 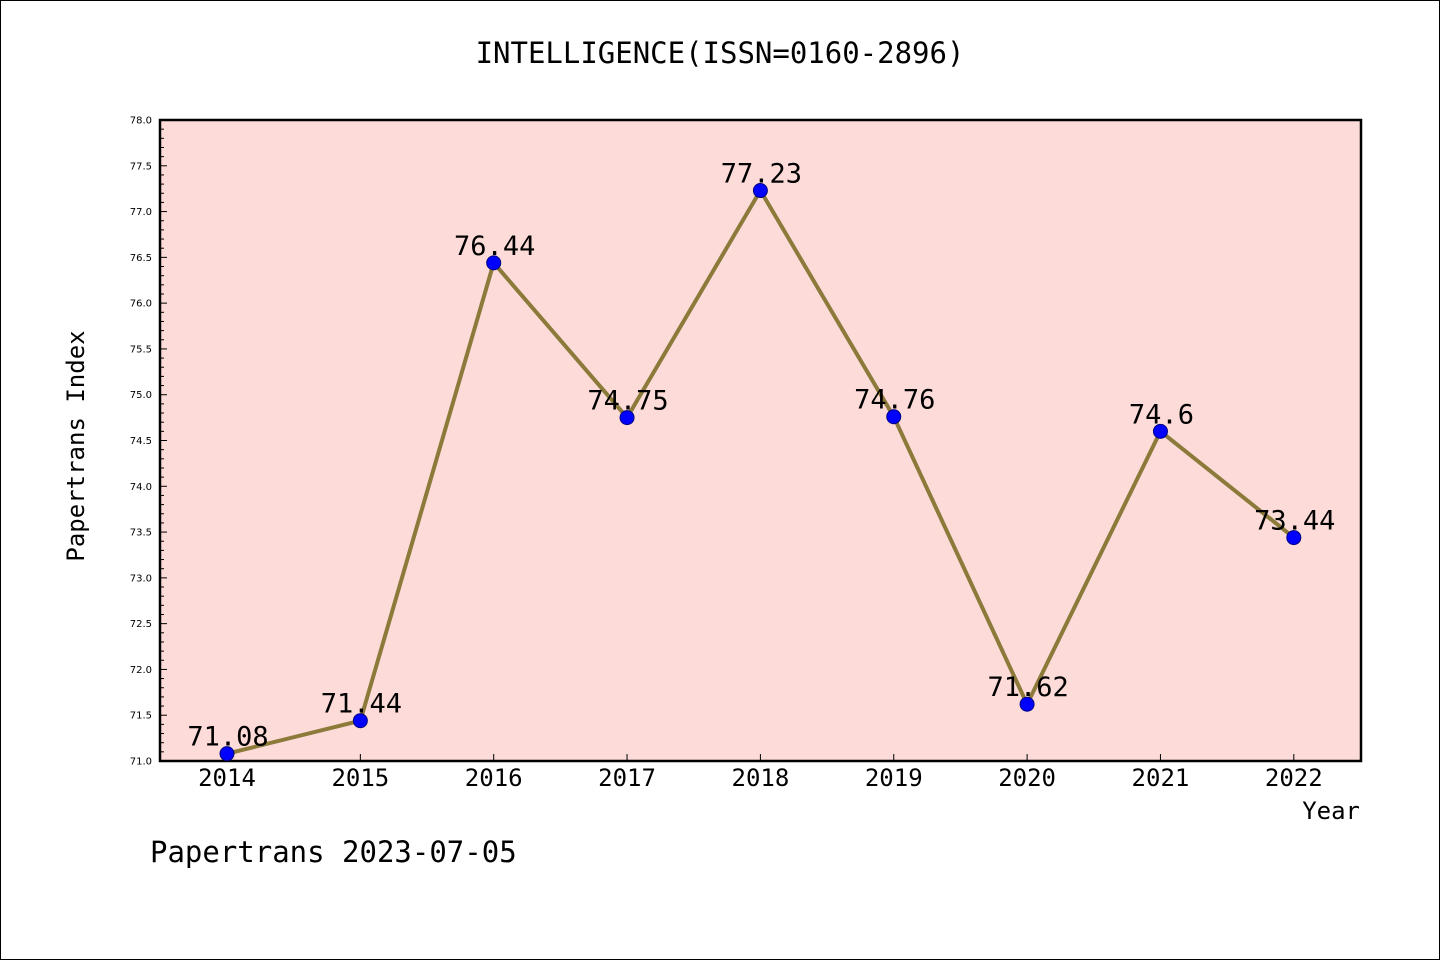 I want to click on x-tick-label: 2022, so click(x=1294, y=778).